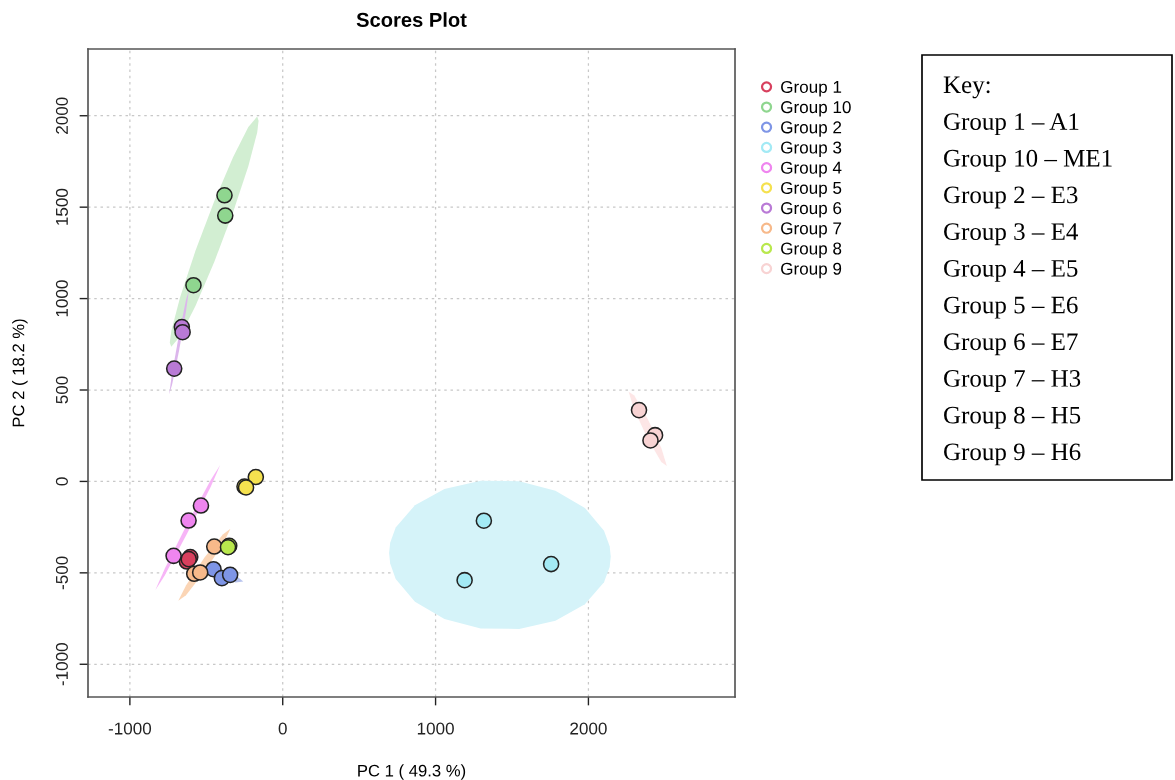  What do you see at coordinates (966, 87) in the screenshot?
I see `text: Key:` at bounding box center [966, 87].